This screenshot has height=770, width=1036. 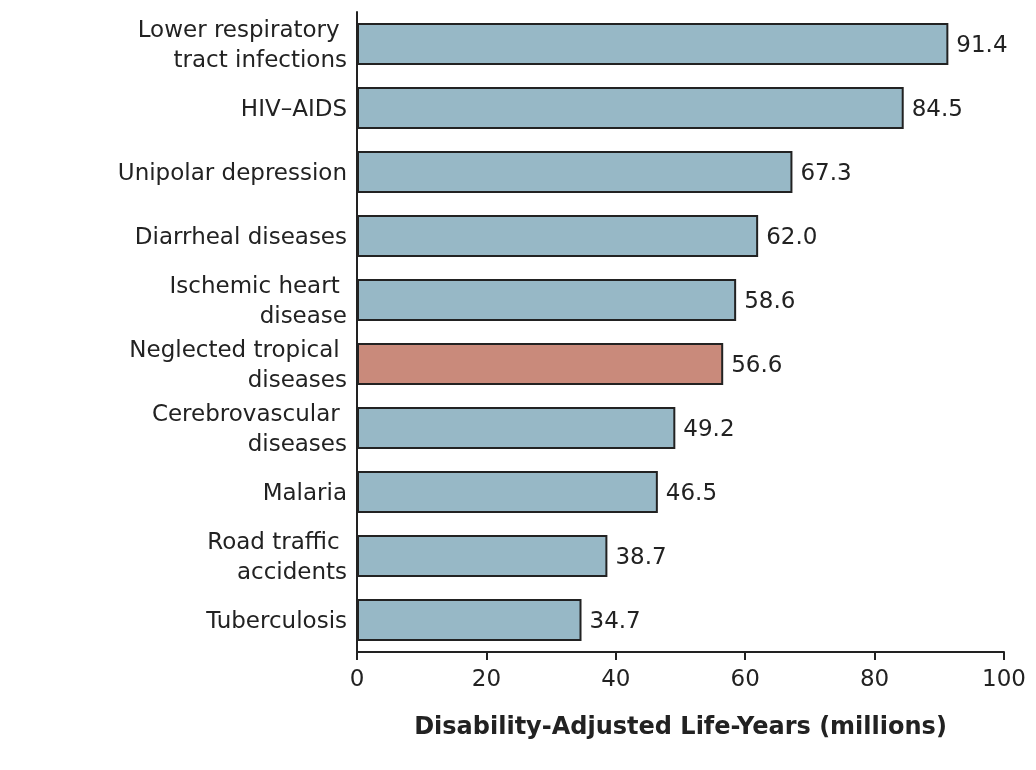 What do you see at coordinates (238, 364) in the screenshot?
I see `y-tick-label: Neglected tropical diseases` at bounding box center [238, 364].